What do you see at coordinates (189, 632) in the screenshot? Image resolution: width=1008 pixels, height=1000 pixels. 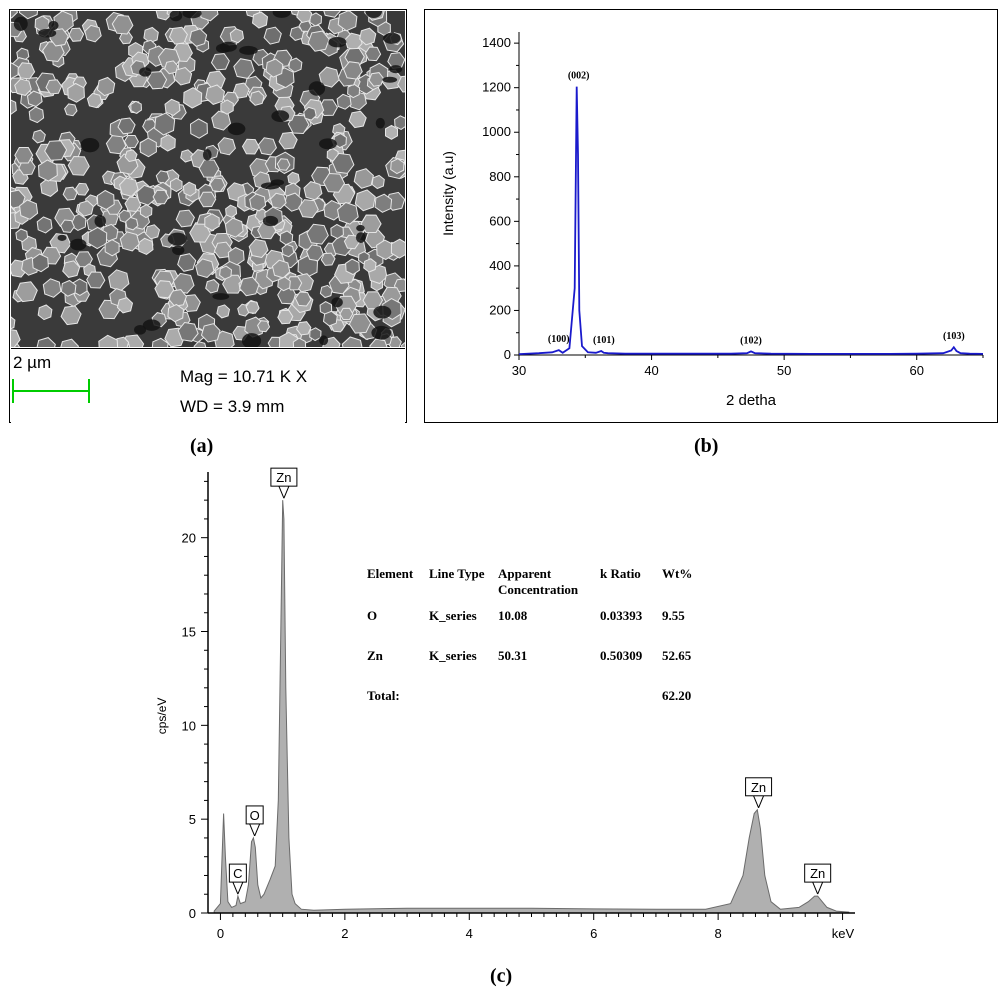 I see `y-tick-label: 15` at bounding box center [189, 632].